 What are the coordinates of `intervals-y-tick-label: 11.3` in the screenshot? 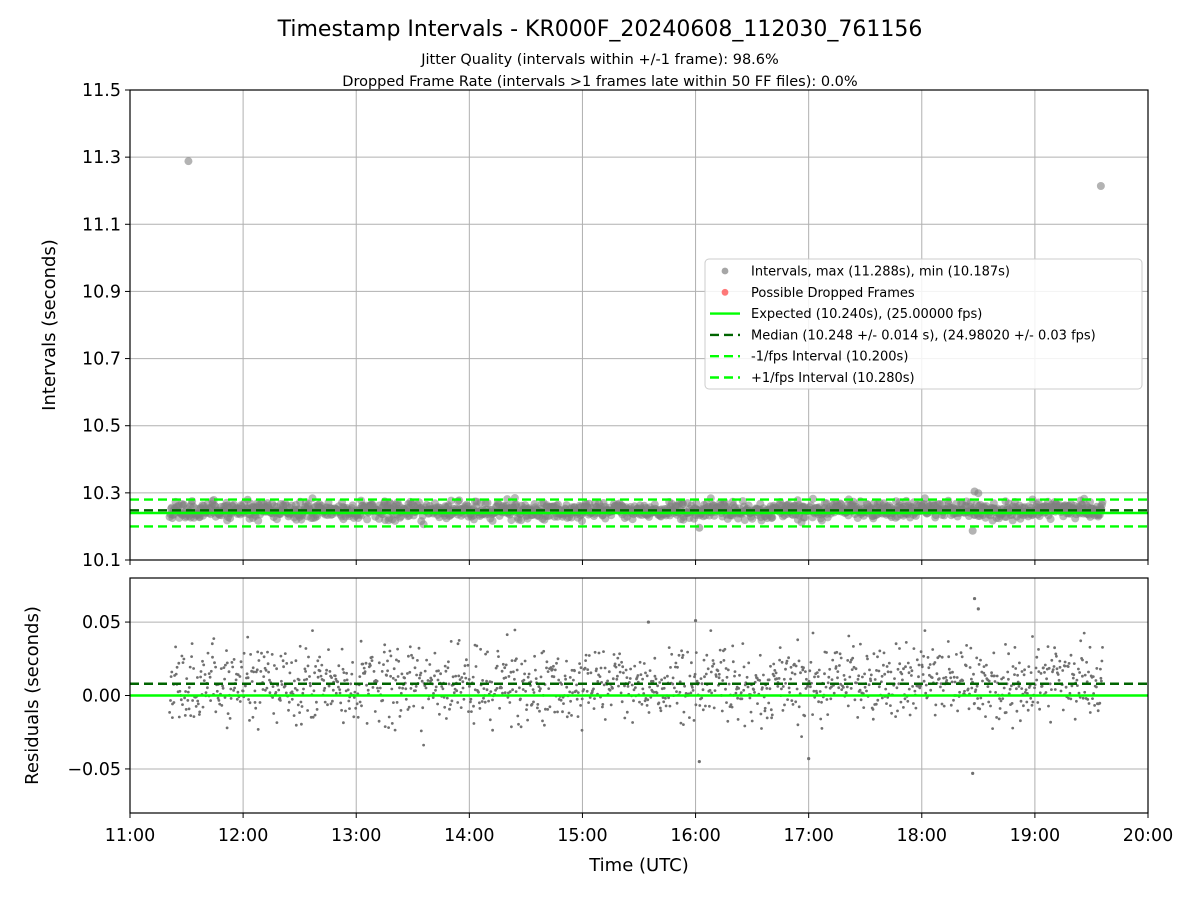 It's located at (101, 158).